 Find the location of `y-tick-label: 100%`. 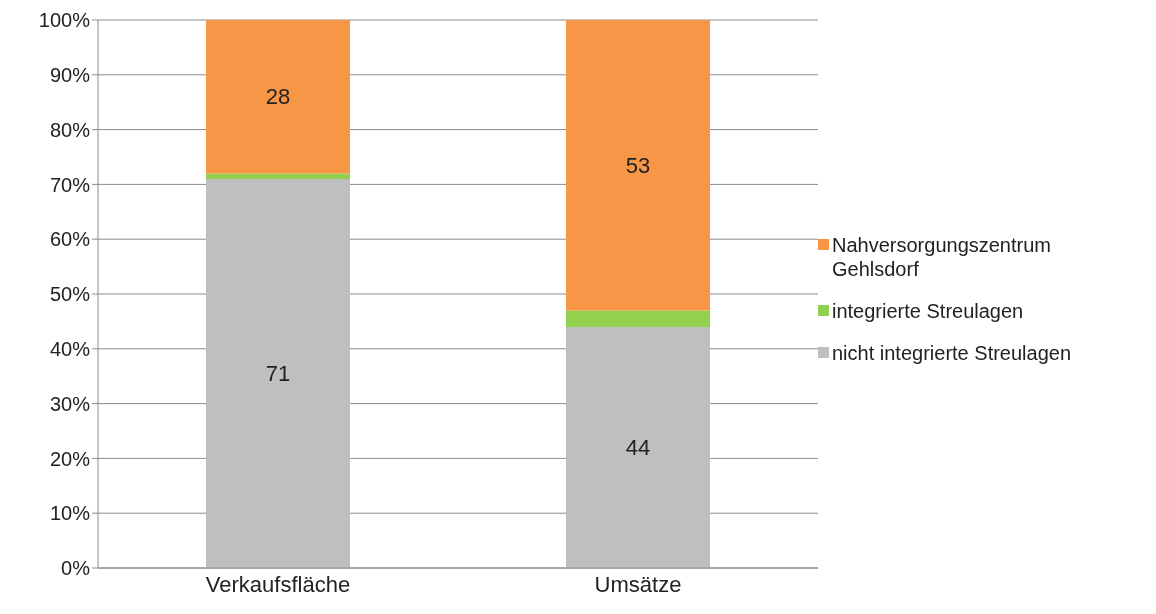

y-tick-label: 100% is located at coordinates (64, 20).